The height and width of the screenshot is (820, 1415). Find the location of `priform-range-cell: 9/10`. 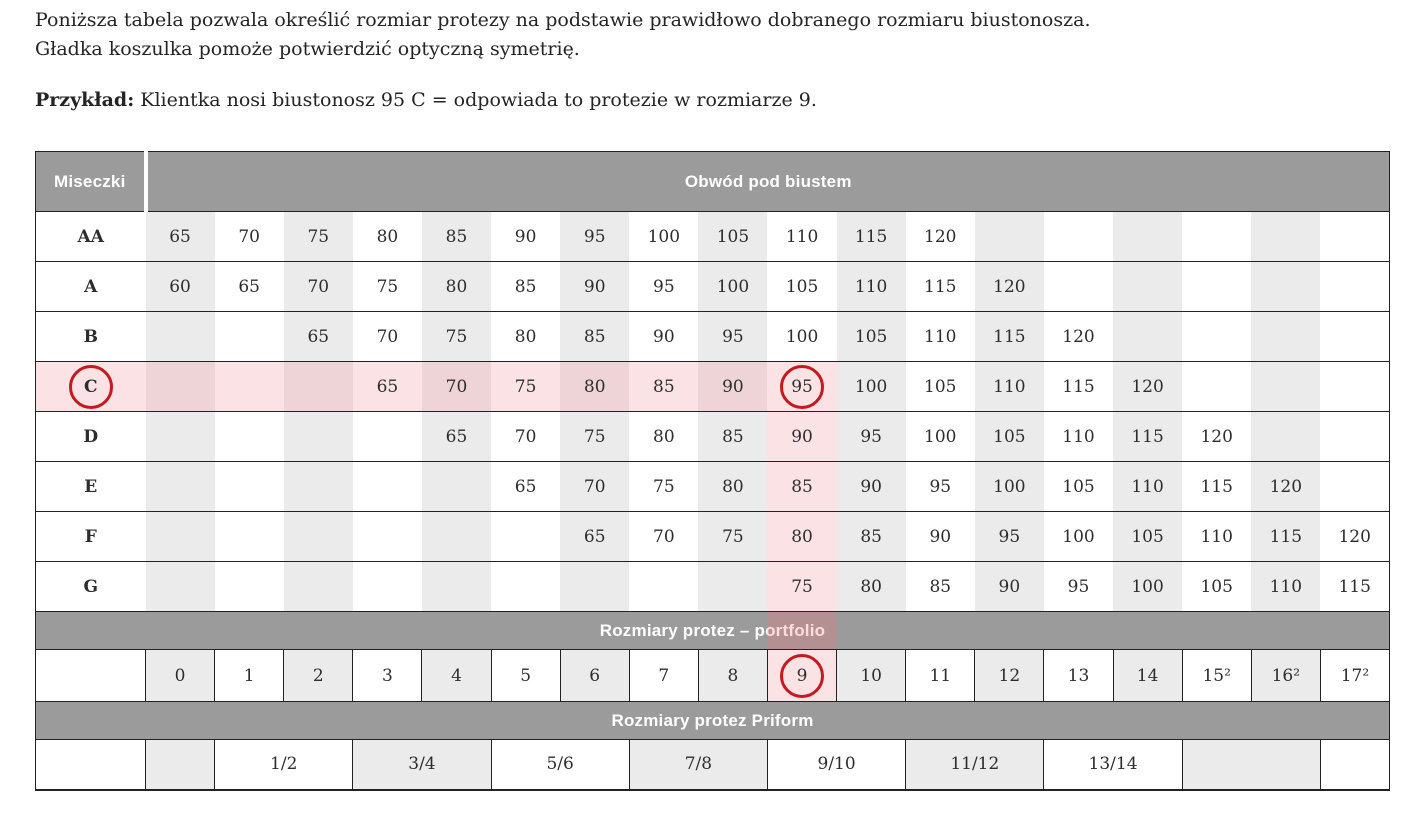

priform-range-cell: 9/10 is located at coordinates (836, 764).